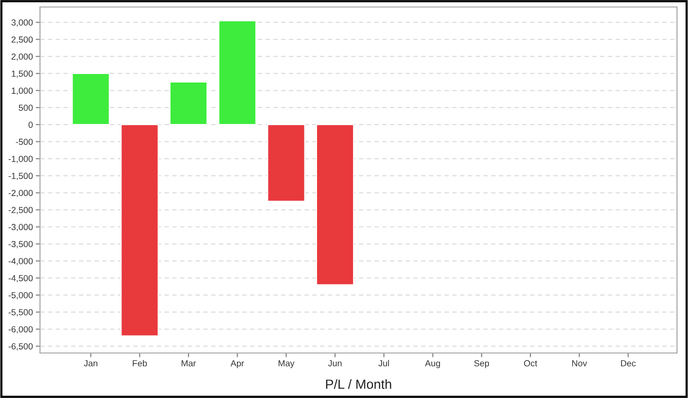 Image resolution: width=688 pixels, height=398 pixels. I want to click on x-tick-label: Aug, so click(432, 364).